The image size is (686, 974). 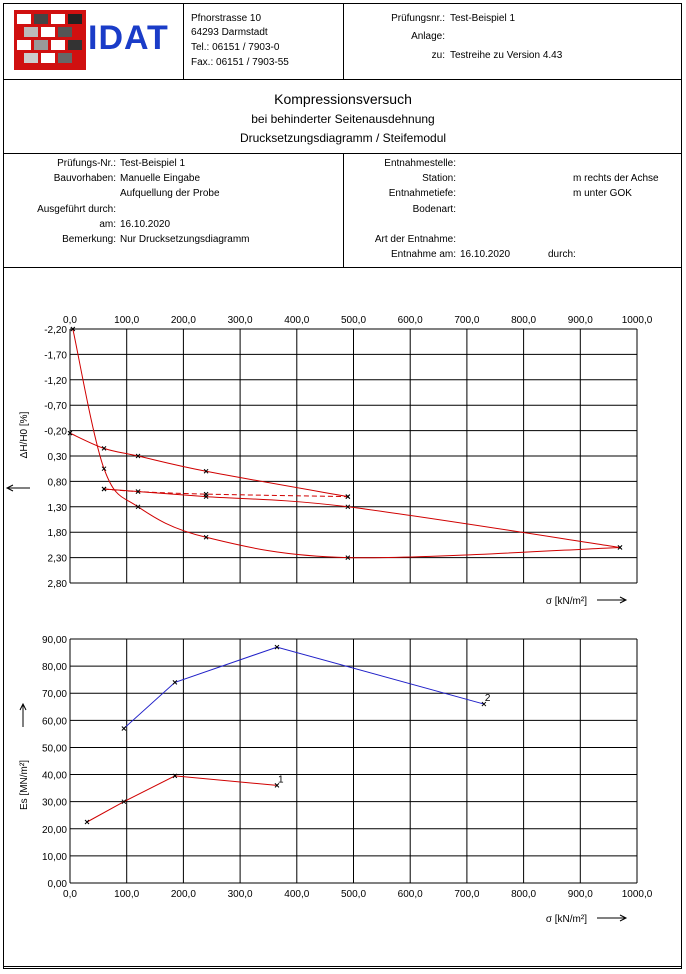 I want to click on x-tick-label: 200,0, so click(x=183, y=320).